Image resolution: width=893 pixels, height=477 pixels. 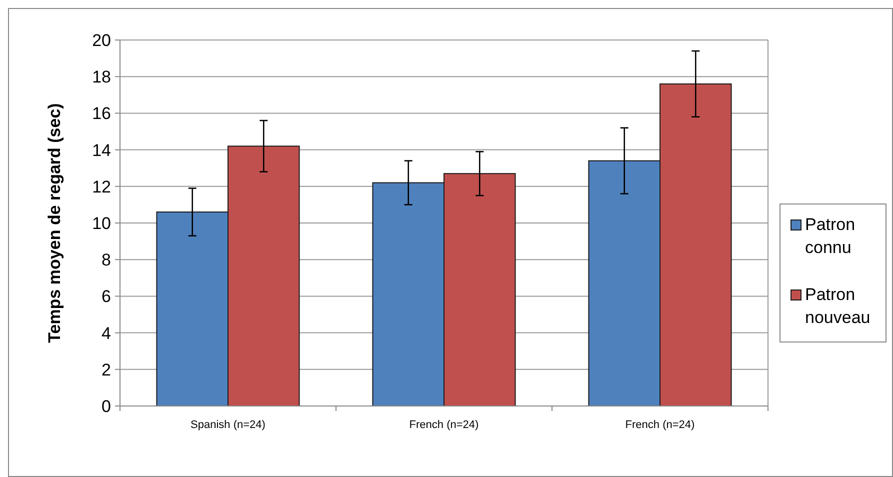 What do you see at coordinates (106, 370) in the screenshot?
I see `y-tick-label: 2` at bounding box center [106, 370].